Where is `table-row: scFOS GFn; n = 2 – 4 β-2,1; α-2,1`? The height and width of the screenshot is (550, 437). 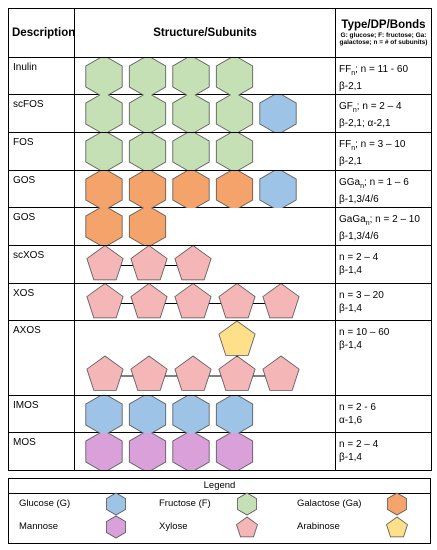
table-row: scFOS GFn; n = 2 – 4 β-2,1; α-2,1 is located at coordinates (220, 114).